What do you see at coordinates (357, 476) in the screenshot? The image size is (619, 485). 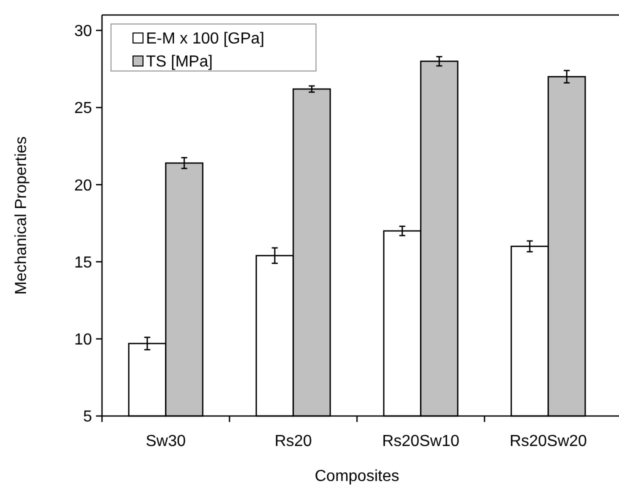 I see `x-axis-title: Composites` at bounding box center [357, 476].